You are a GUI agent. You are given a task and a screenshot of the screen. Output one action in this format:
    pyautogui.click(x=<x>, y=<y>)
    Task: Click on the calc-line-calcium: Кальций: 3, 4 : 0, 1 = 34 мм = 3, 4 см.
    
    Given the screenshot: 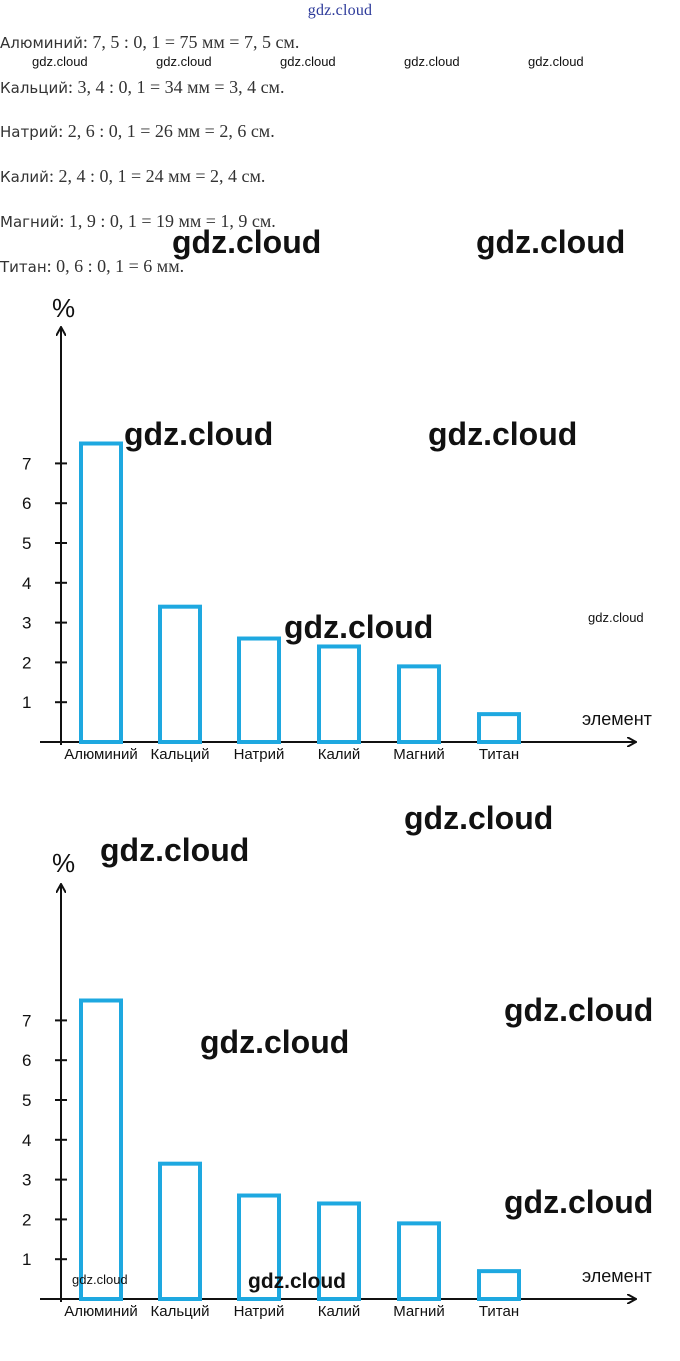 What is the action you would take?
    pyautogui.click(x=142, y=87)
    